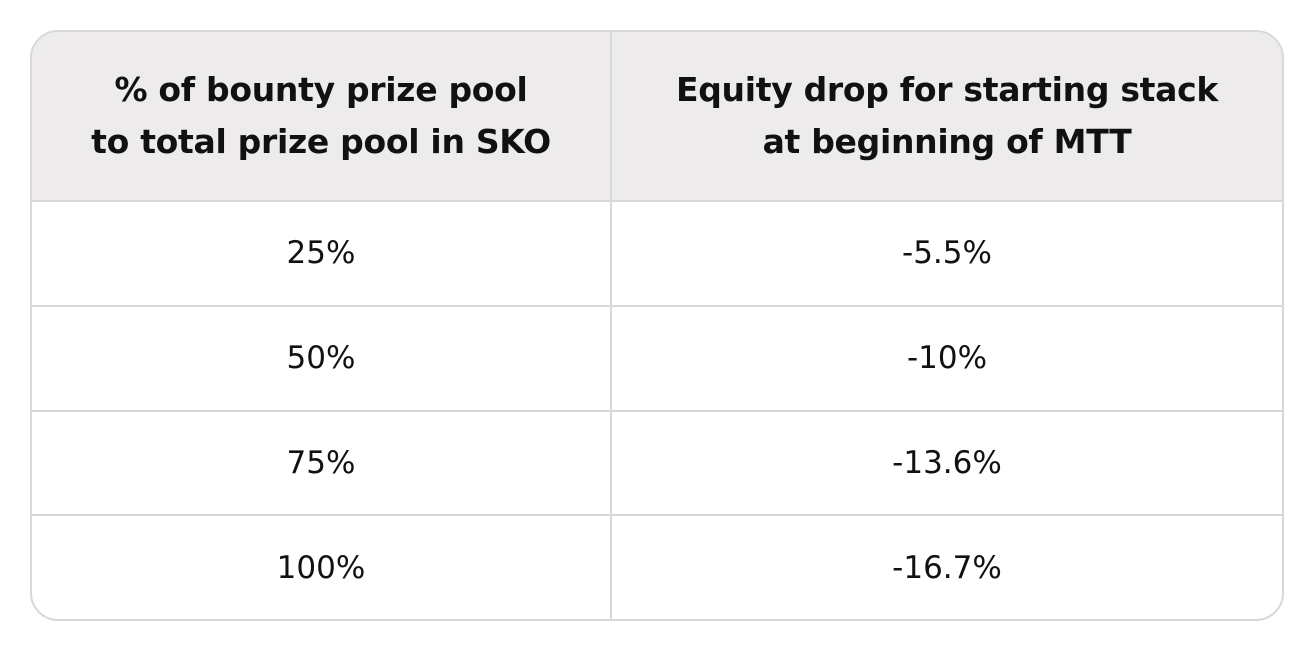 The width and height of the screenshot is (1314, 651). Describe the element at coordinates (321, 89) in the screenshot. I see `header-text: % of bounty prize pool` at that location.